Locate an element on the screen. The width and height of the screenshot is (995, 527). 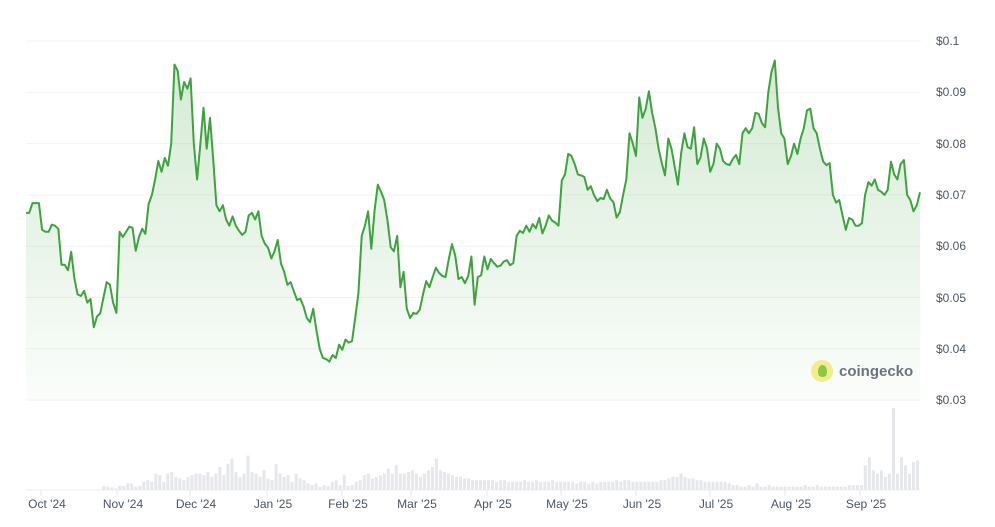
x-tick-label: Aug '25 is located at coordinates (791, 504).